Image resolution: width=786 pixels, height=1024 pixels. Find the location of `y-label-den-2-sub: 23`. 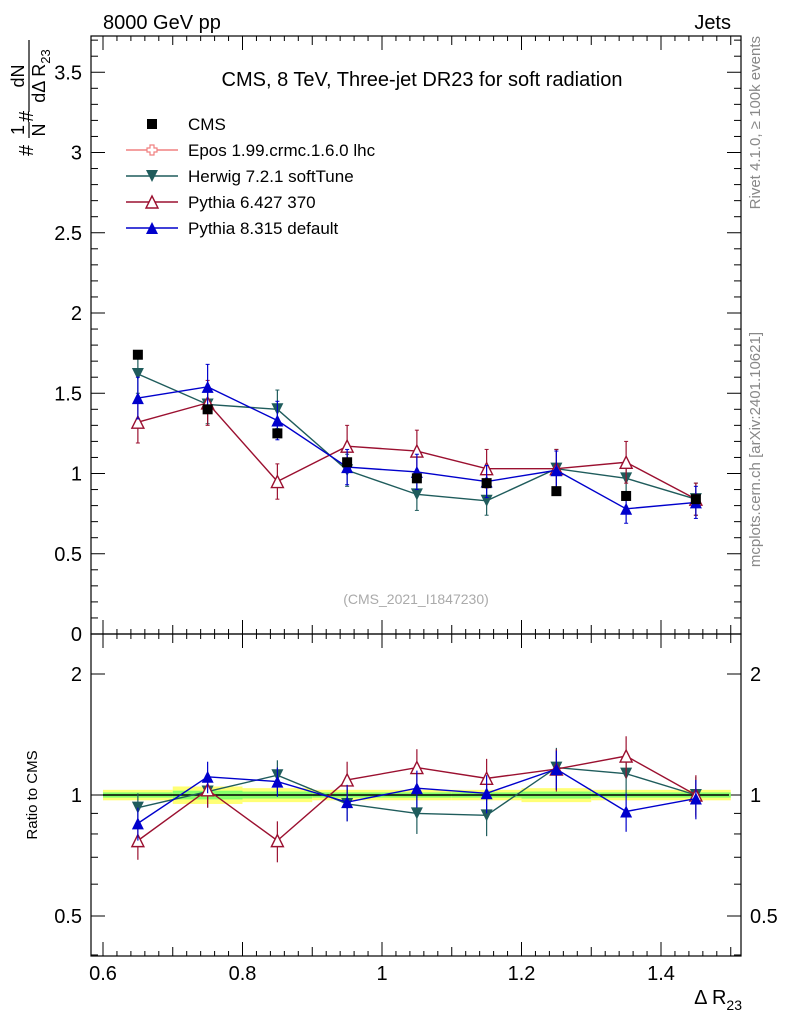

y-label-den-2-sub: 23 is located at coordinates (45, 56).